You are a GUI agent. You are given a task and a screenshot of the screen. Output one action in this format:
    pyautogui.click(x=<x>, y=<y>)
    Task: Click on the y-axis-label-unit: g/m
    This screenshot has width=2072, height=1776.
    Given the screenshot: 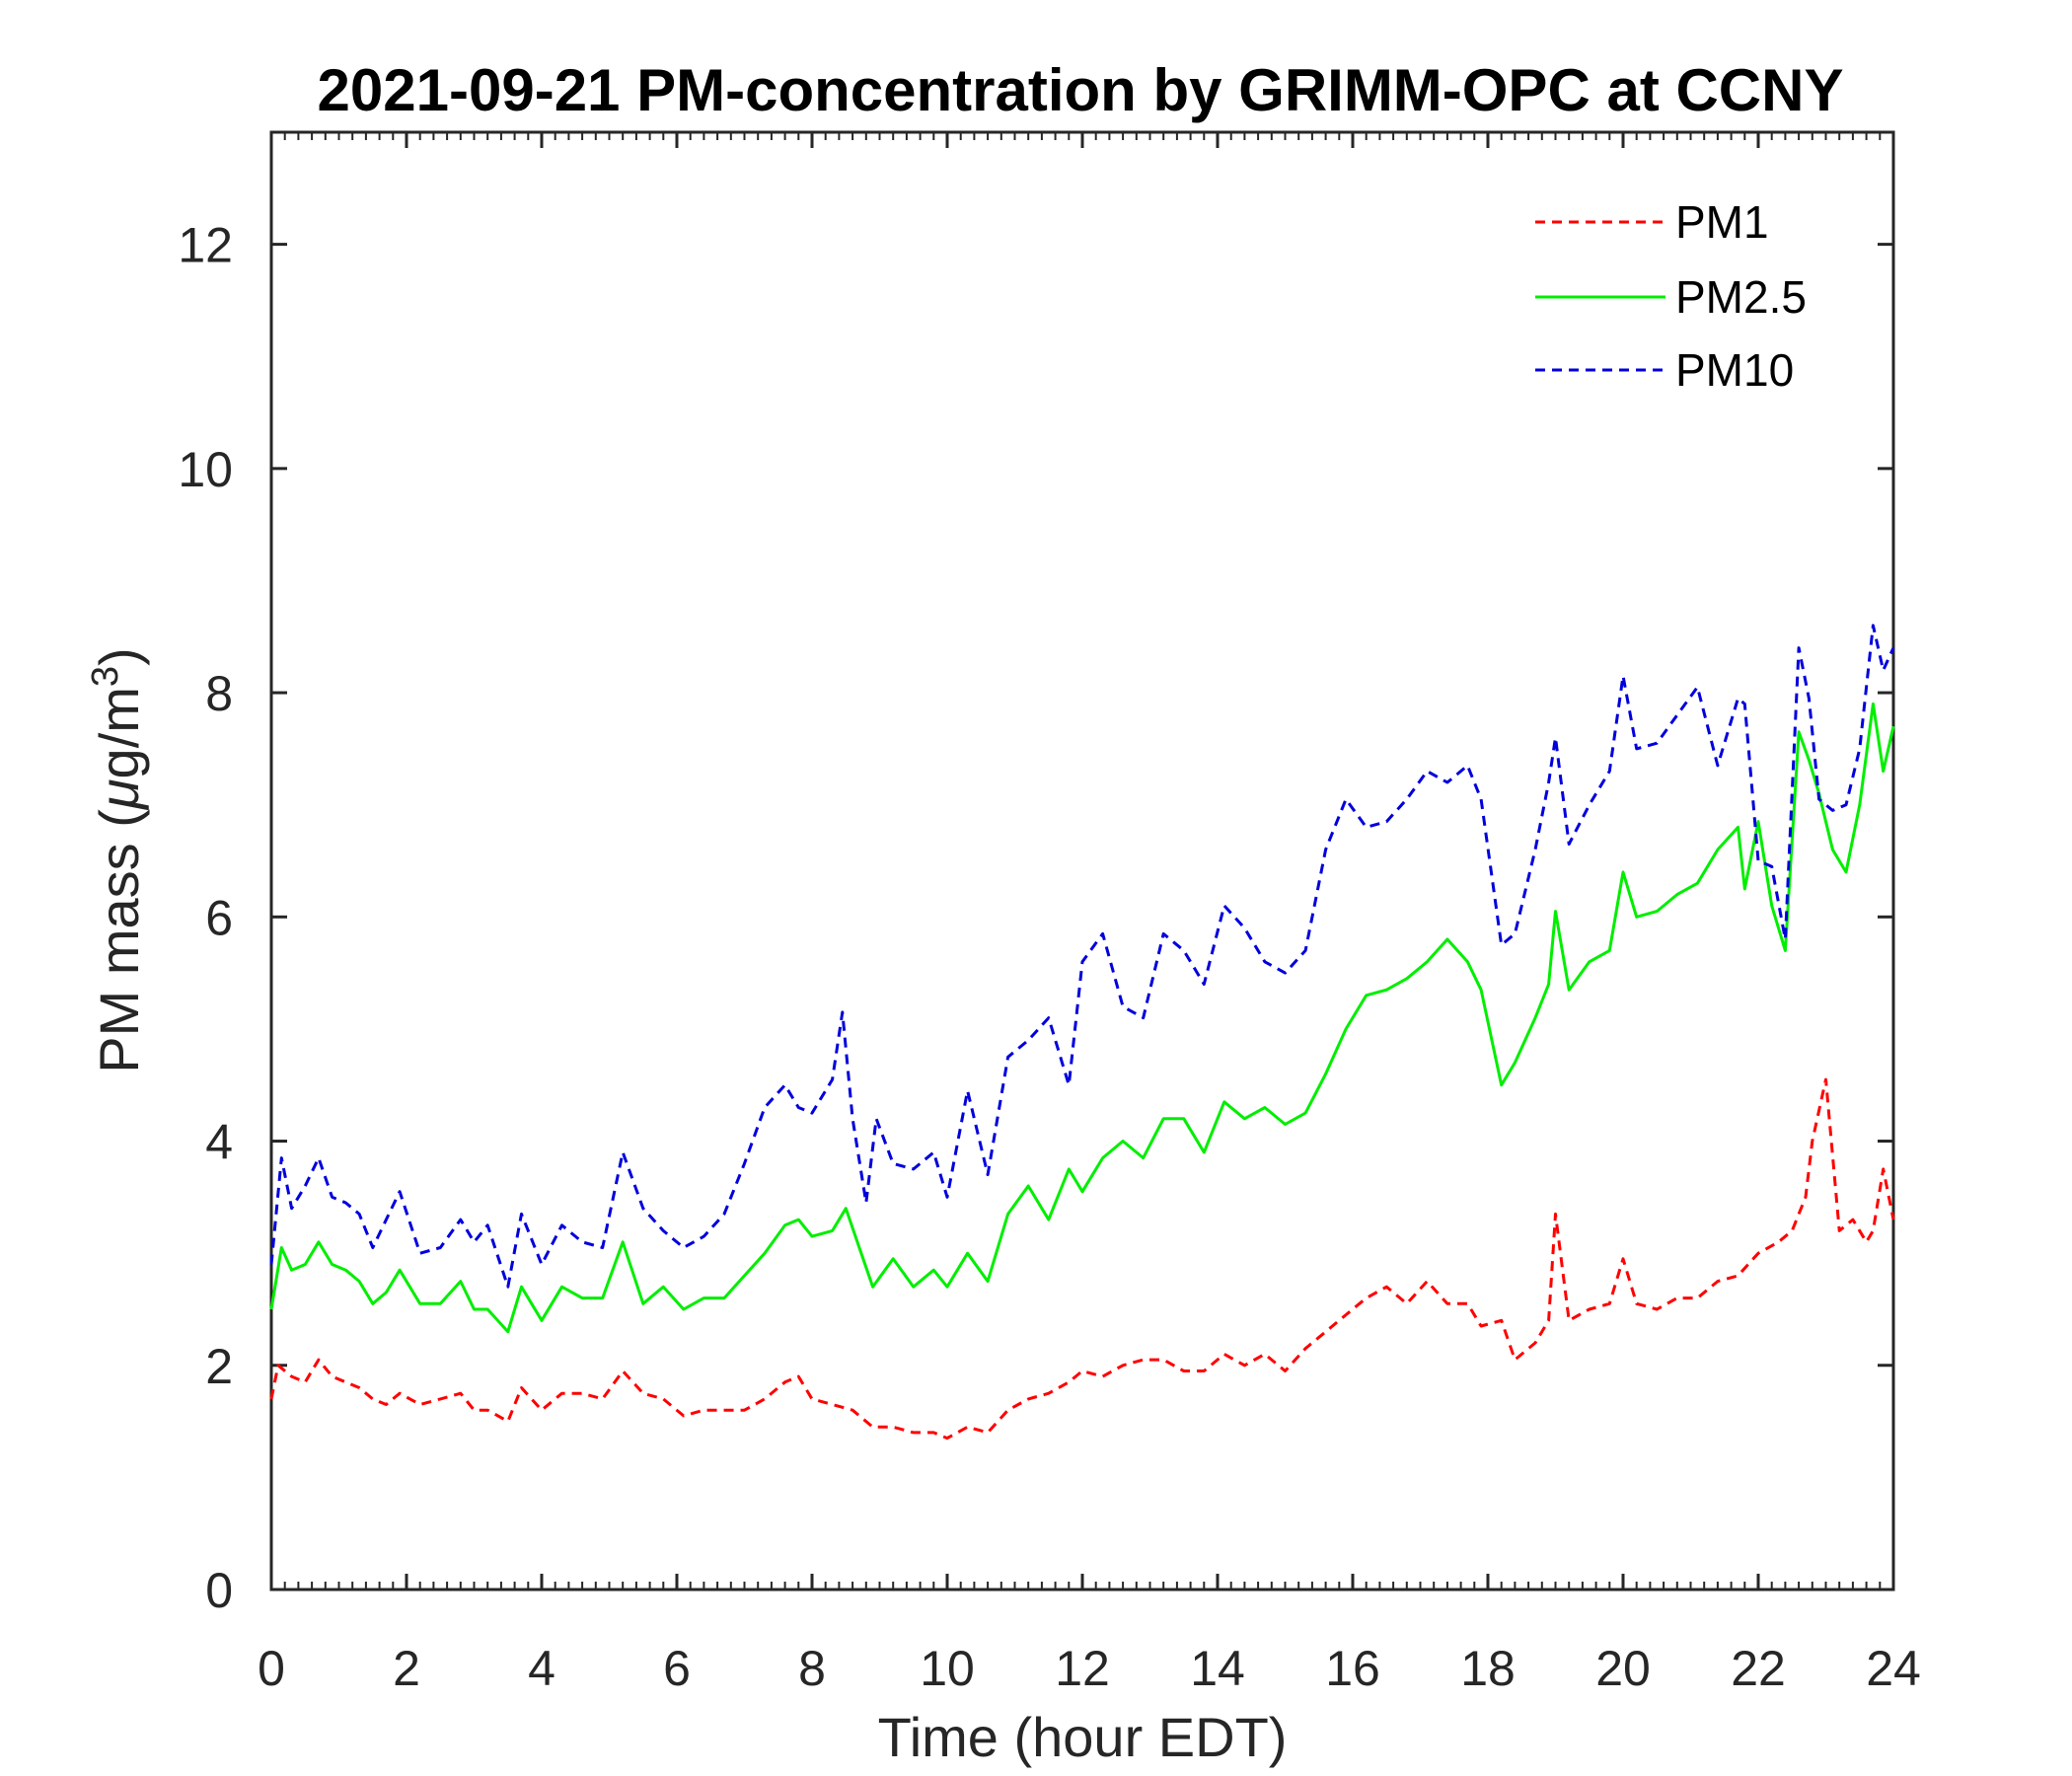 What is the action you would take?
    pyautogui.click(x=119, y=733)
    